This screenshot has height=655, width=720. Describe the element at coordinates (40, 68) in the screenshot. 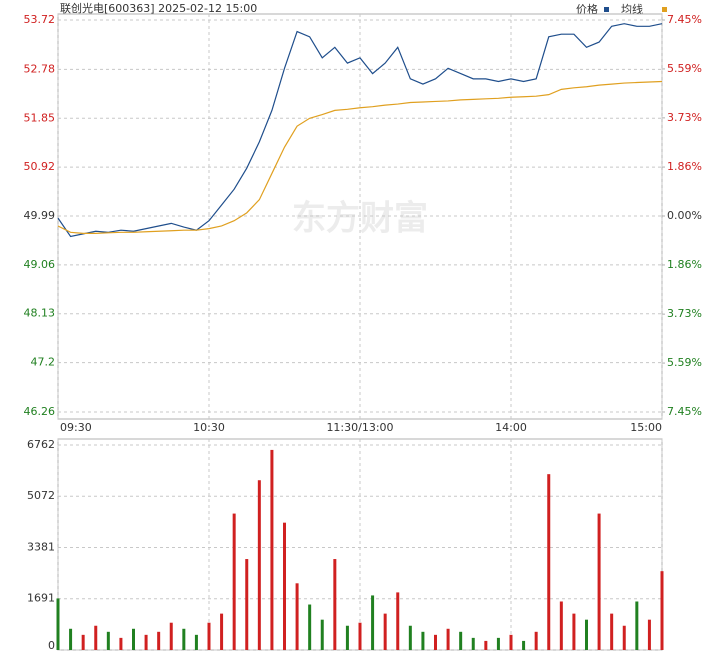

I see `y-tick-label: 52.78` at that location.